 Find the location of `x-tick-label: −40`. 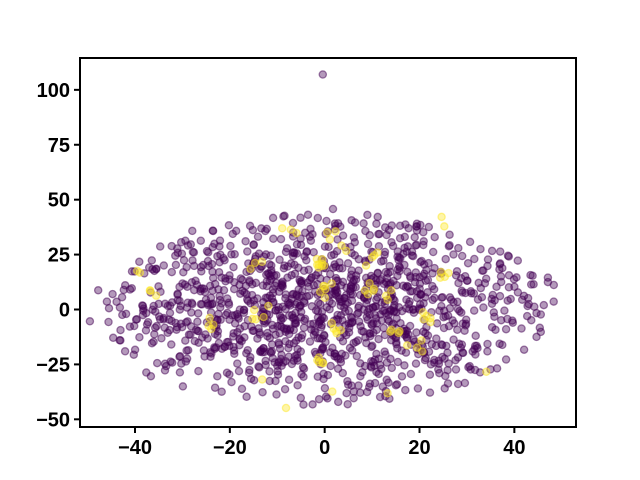

x-tick-label: −40 is located at coordinates (135, 448).